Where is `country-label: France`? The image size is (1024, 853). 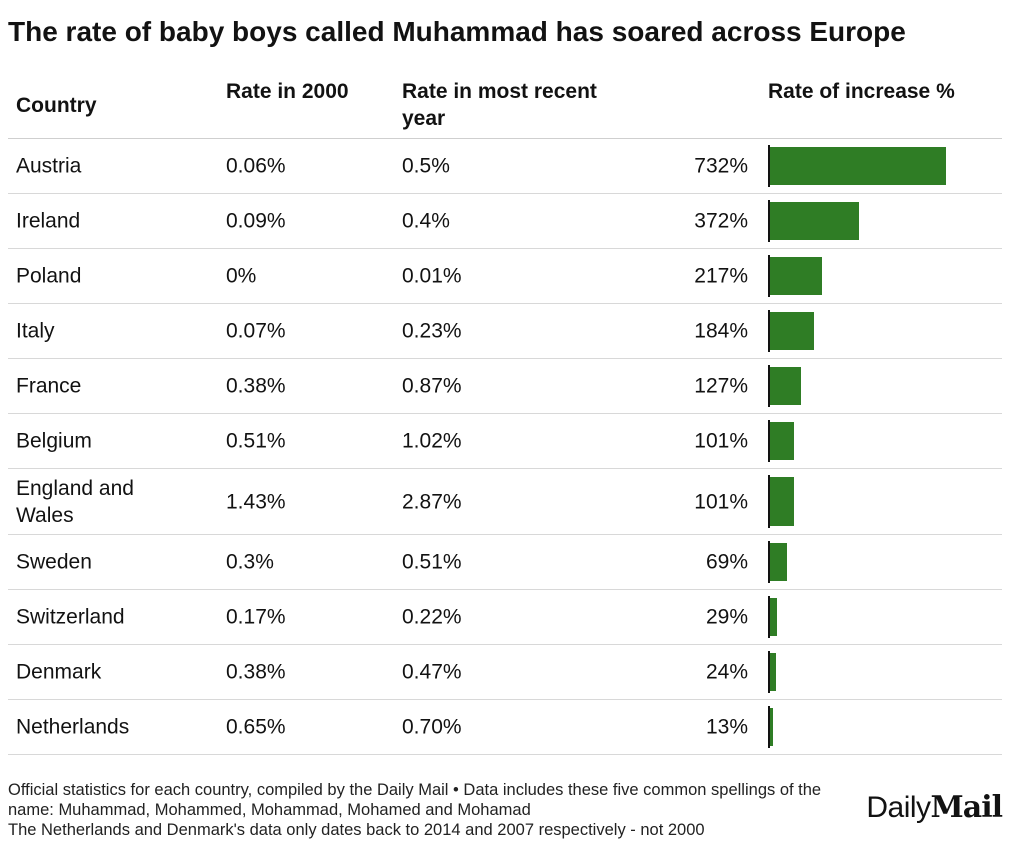
country-label: France is located at coordinates (49, 386).